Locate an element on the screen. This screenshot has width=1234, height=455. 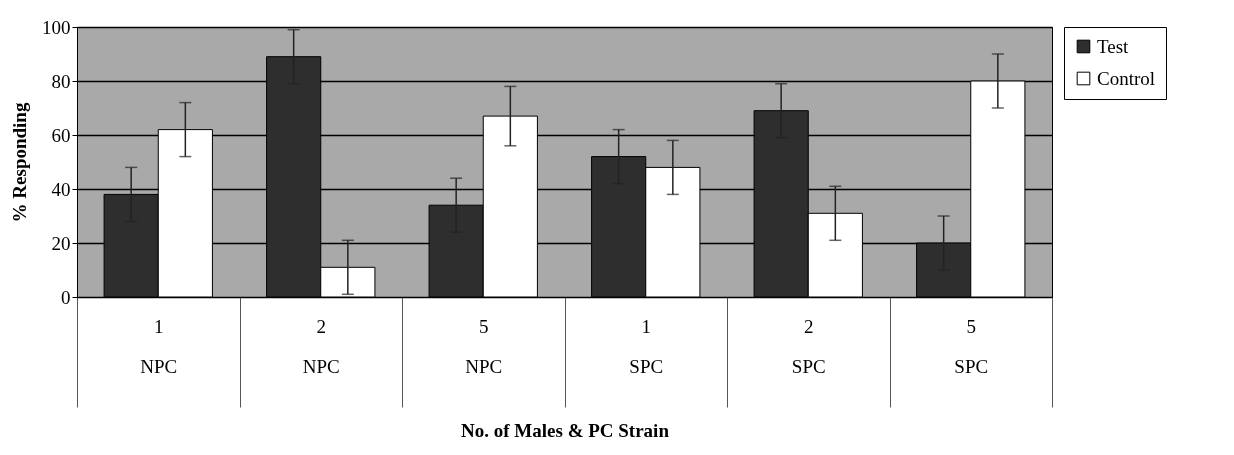
x-tick-label: 1 NPC is located at coordinates (159, 346).